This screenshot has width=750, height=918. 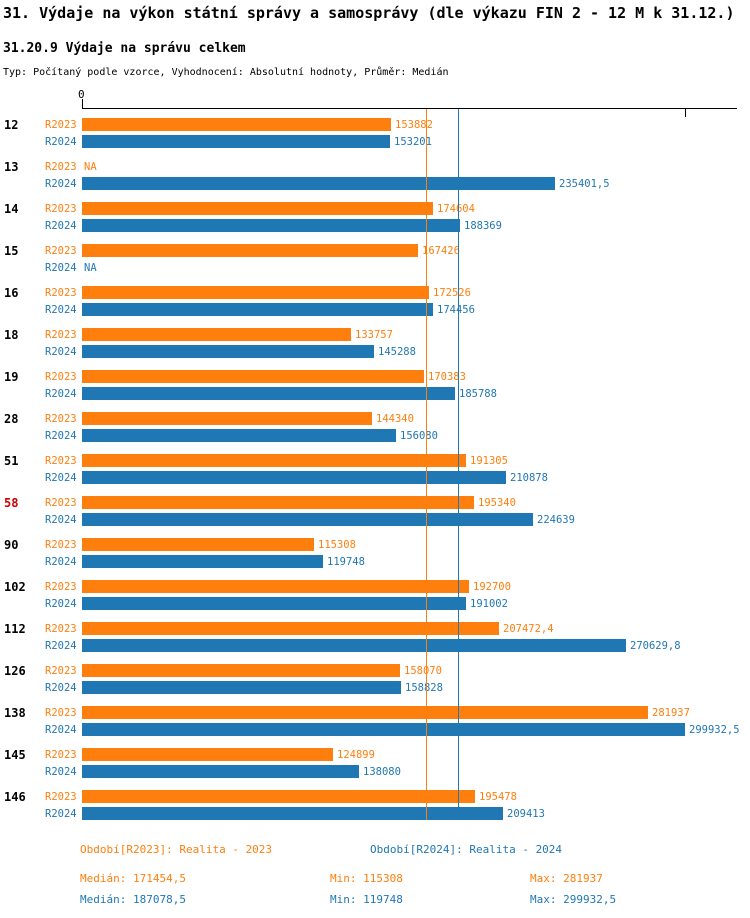 I want to click on value-label-r2023: 172526, so click(x=452, y=293).